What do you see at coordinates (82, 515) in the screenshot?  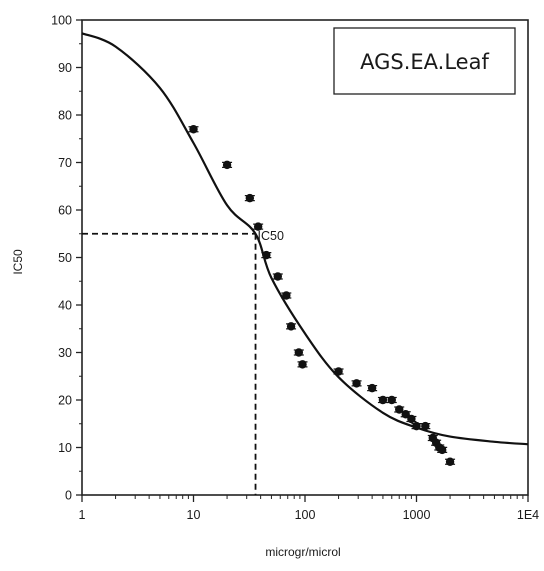 I see `x-tick-label: 1` at bounding box center [82, 515].